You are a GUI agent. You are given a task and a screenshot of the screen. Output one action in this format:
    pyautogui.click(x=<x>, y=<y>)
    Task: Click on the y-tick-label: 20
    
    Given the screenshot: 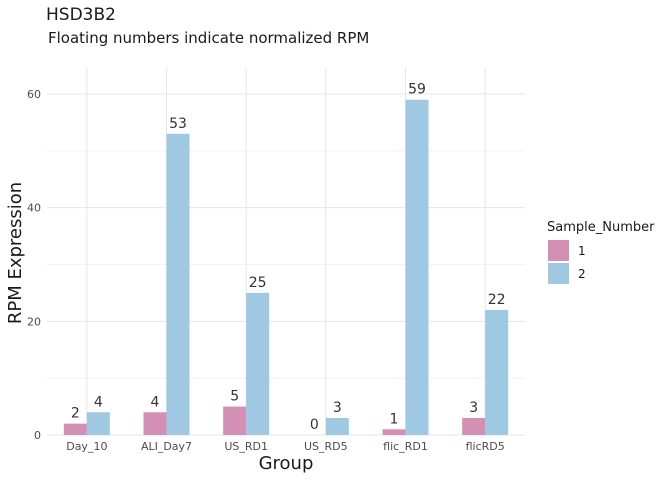 What is the action you would take?
    pyautogui.click(x=34, y=321)
    